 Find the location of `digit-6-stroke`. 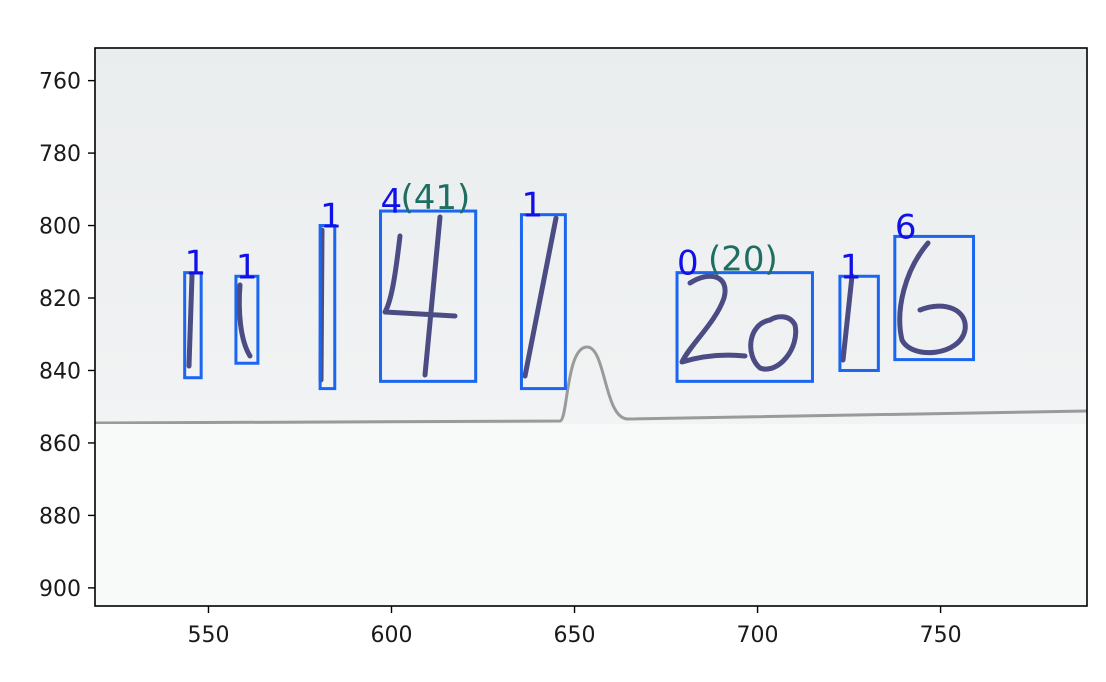

digit-6-stroke is located at coordinates (932, 298).